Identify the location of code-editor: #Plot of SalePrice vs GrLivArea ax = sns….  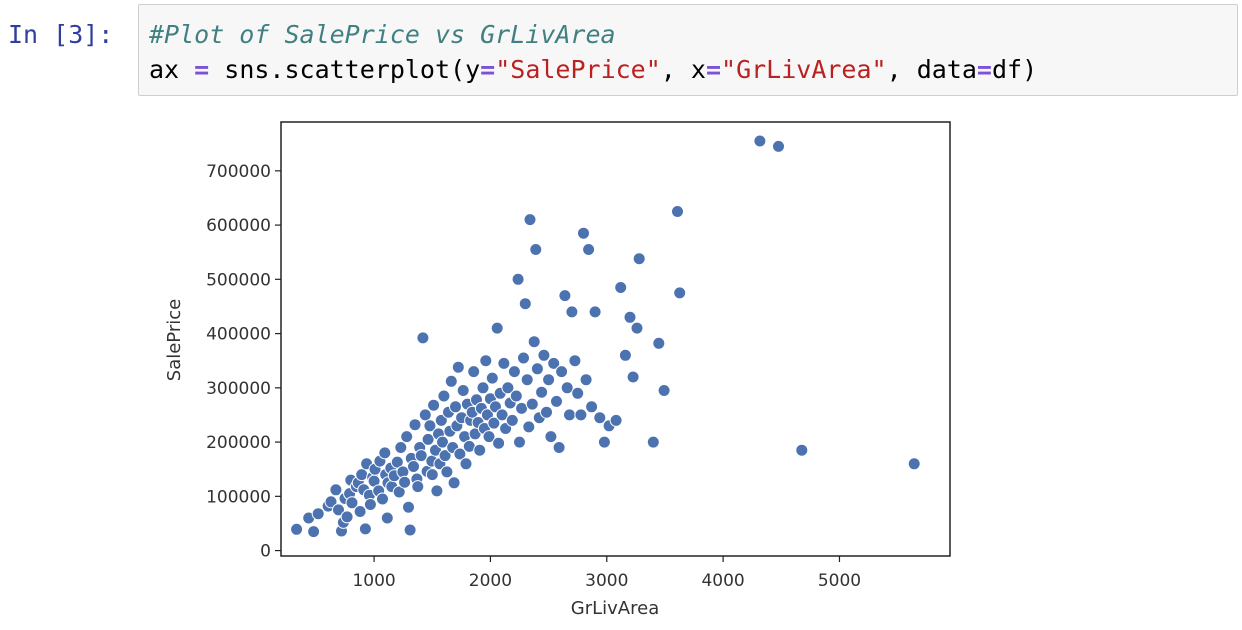
(593, 52).